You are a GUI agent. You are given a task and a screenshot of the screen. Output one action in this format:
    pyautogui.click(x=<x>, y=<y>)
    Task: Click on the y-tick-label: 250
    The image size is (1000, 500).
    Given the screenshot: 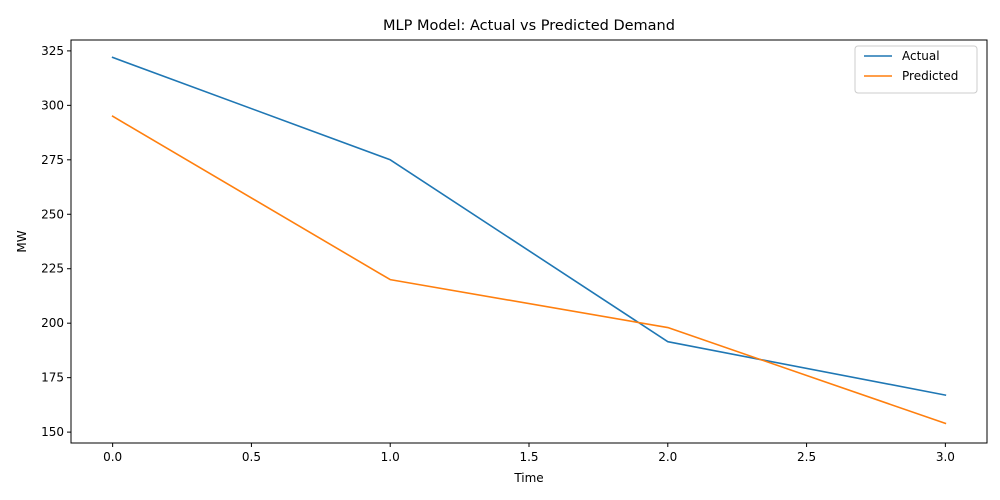 What is the action you would take?
    pyautogui.click(x=52, y=214)
    